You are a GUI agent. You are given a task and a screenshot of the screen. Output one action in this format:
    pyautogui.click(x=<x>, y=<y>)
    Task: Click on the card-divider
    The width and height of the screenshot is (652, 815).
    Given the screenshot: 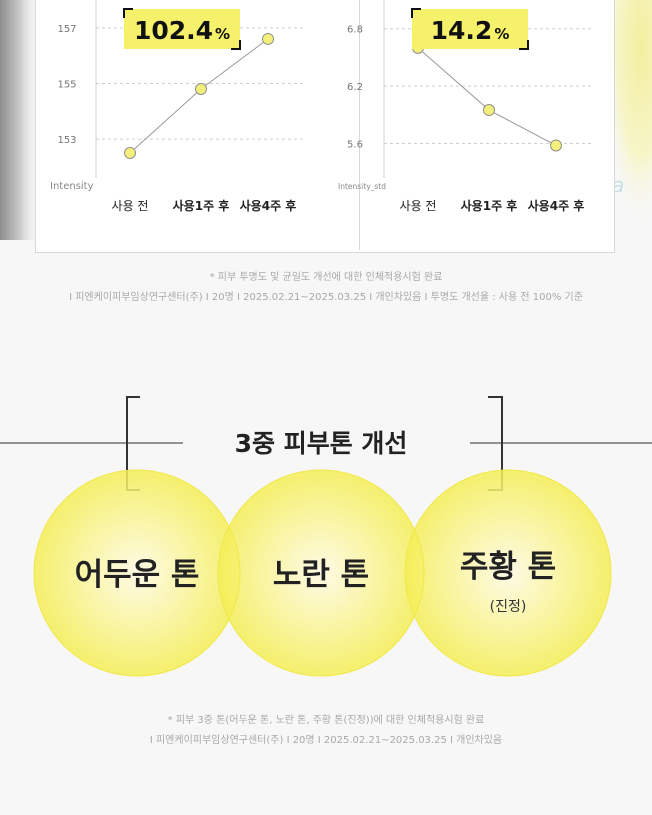 What is the action you would take?
    pyautogui.click(x=359, y=125)
    